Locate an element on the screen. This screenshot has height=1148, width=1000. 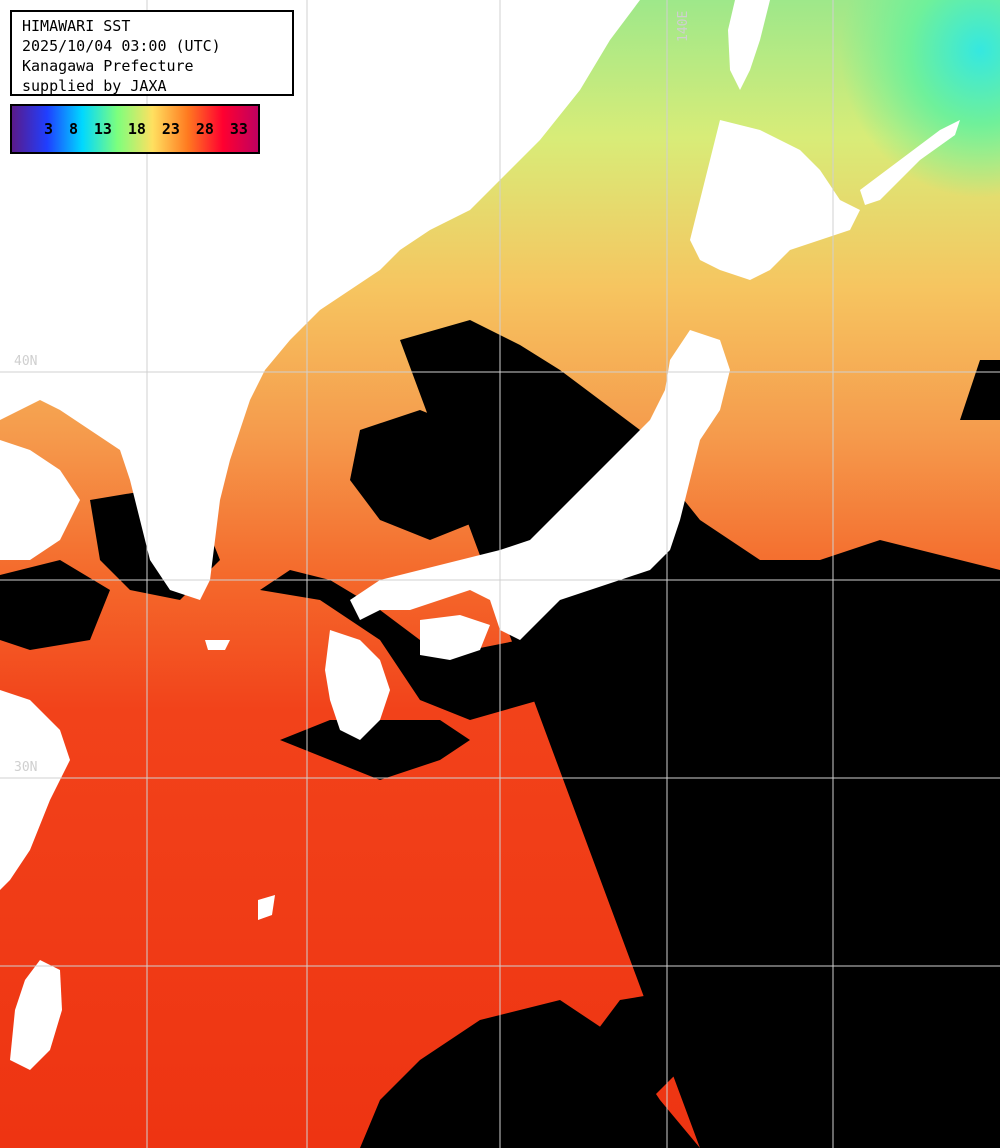
lon-140e-label: 140E is located at coordinates (683, 26).